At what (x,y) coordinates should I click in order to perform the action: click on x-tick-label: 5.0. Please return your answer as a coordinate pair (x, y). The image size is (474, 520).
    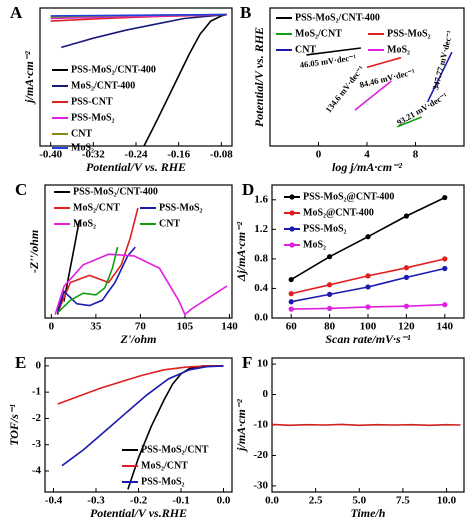
    Looking at the image, I should click on (359, 501).